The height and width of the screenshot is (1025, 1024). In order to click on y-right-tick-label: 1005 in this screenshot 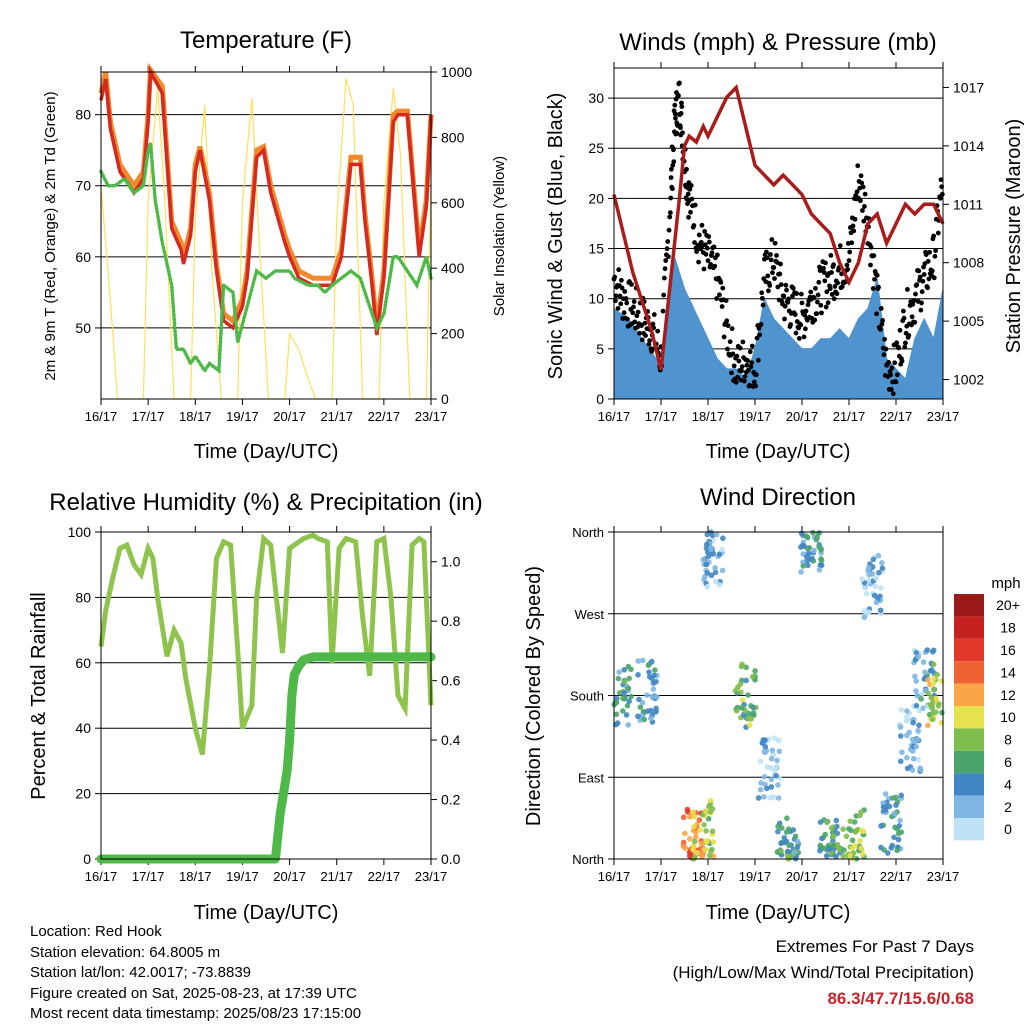, I will do `click(968, 321)`.